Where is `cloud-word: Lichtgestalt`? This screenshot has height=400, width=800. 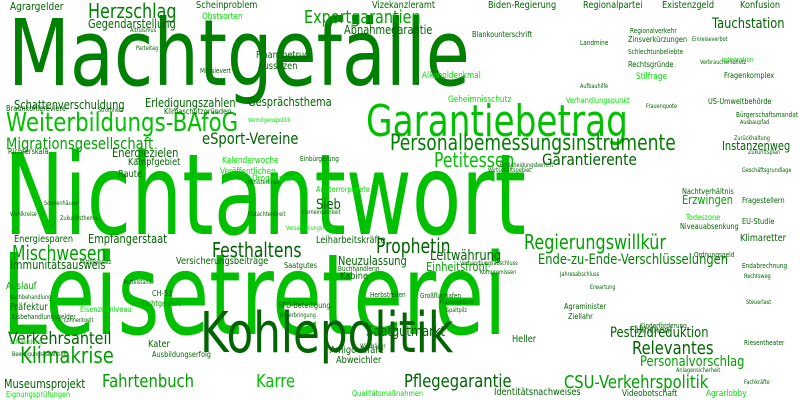 cloud-word: Lichtgestalt is located at coordinates (161, 303).